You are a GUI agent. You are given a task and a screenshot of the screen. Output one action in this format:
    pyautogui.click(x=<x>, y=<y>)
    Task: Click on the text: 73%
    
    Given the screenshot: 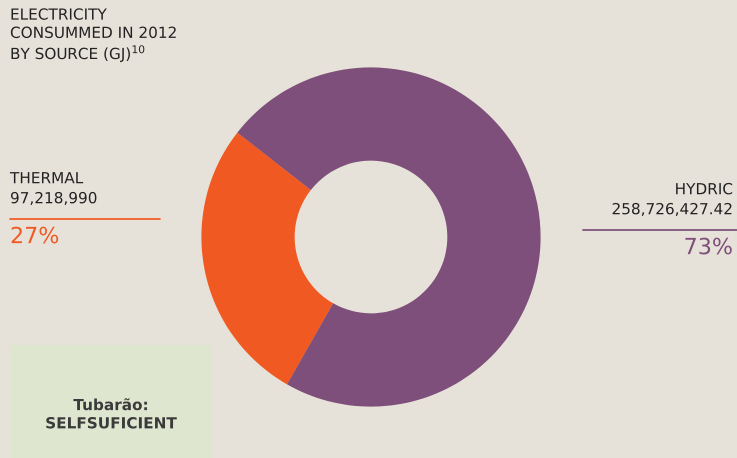 What is the action you would take?
    pyautogui.click(x=708, y=246)
    